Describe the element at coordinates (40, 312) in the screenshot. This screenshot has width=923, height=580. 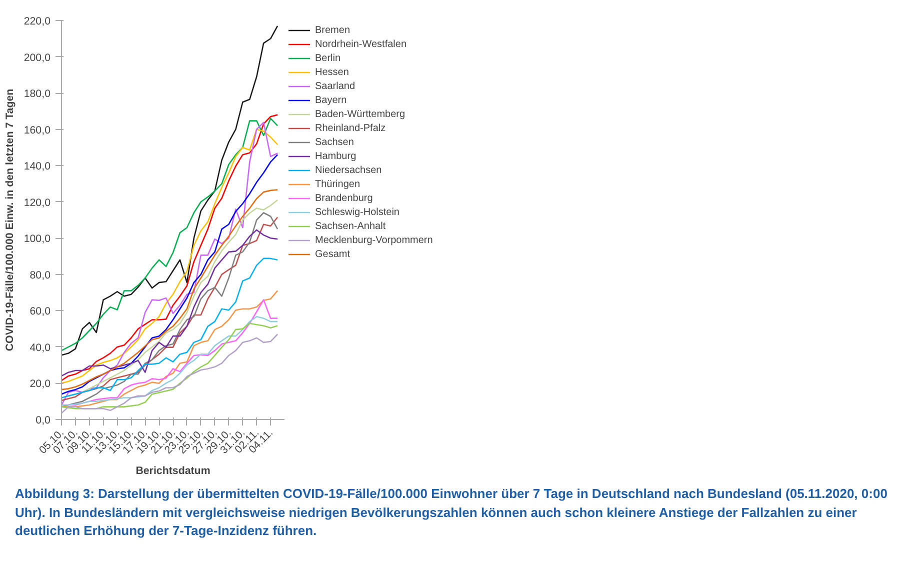
I see `y-tick-label: 60,0` at that location.